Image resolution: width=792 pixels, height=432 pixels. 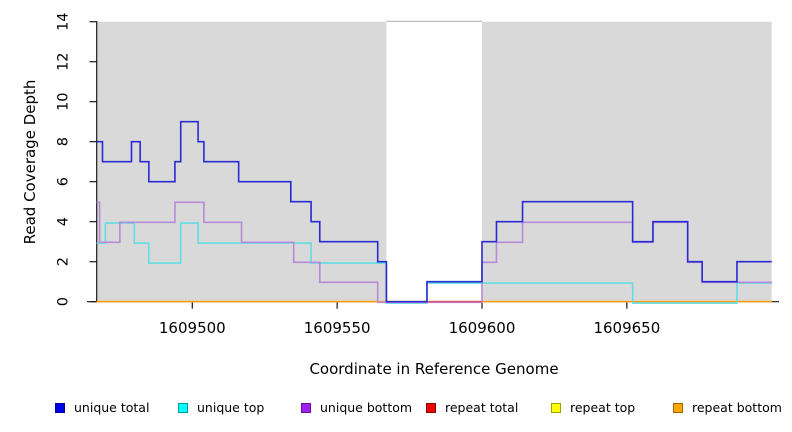 What do you see at coordinates (626, 328) in the screenshot?
I see `x-tick-label: 1609650` at bounding box center [626, 328].